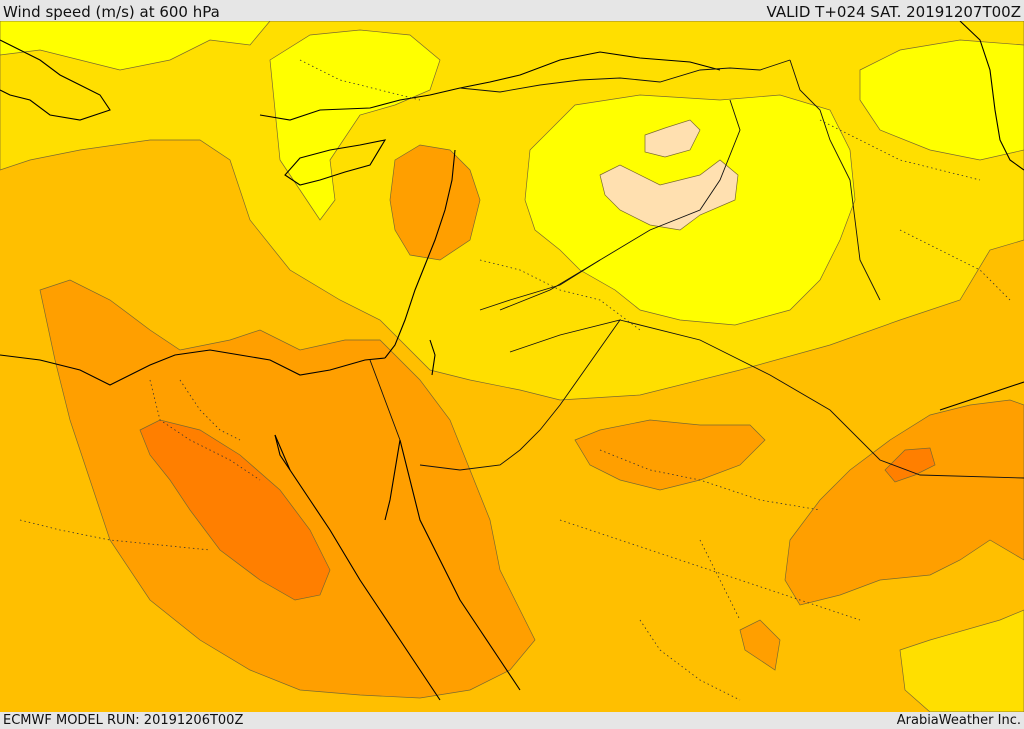  I want to click on coast-turkey-south, so click(490, 86).